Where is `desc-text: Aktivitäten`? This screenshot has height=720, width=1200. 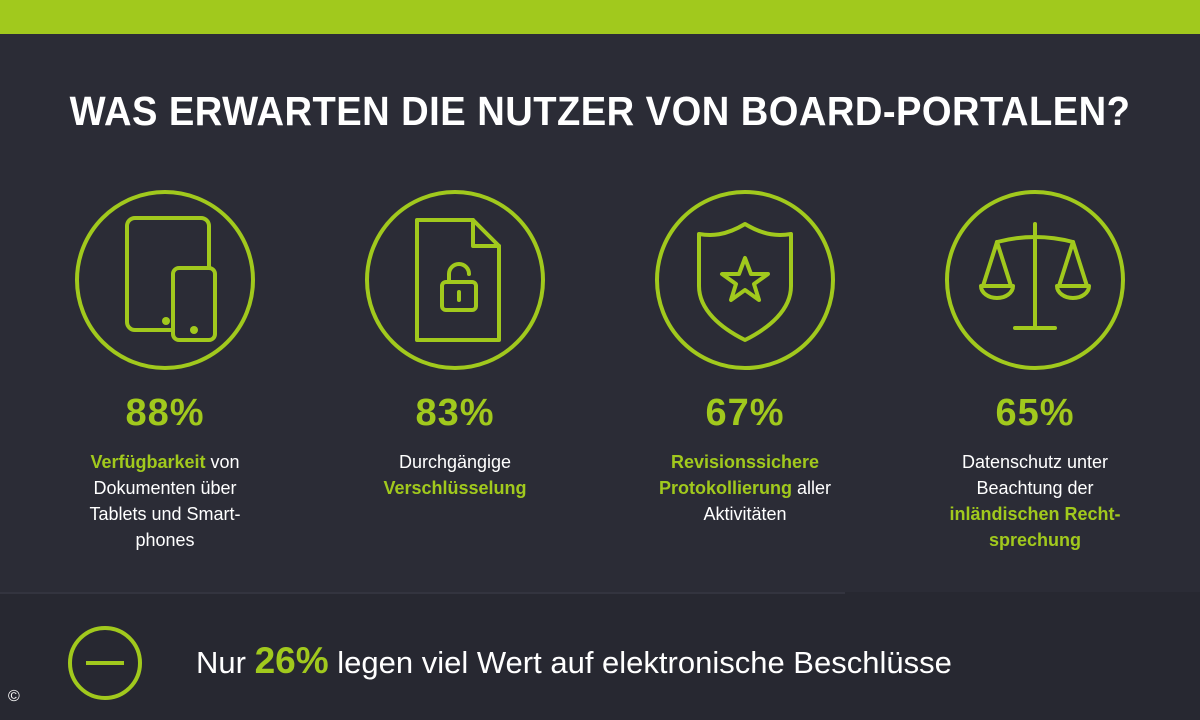 desc-text: Aktivitäten is located at coordinates (745, 514).